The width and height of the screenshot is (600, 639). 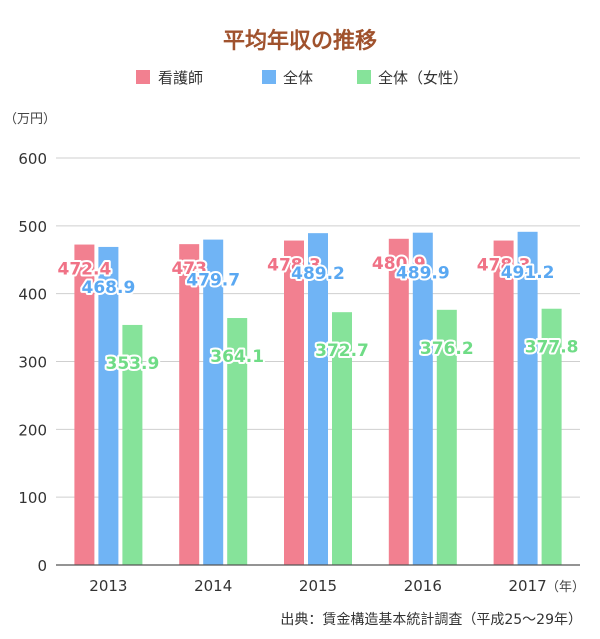 What do you see at coordinates (528, 273) in the screenshot?
I see `data-label: 491.2` at bounding box center [528, 273].